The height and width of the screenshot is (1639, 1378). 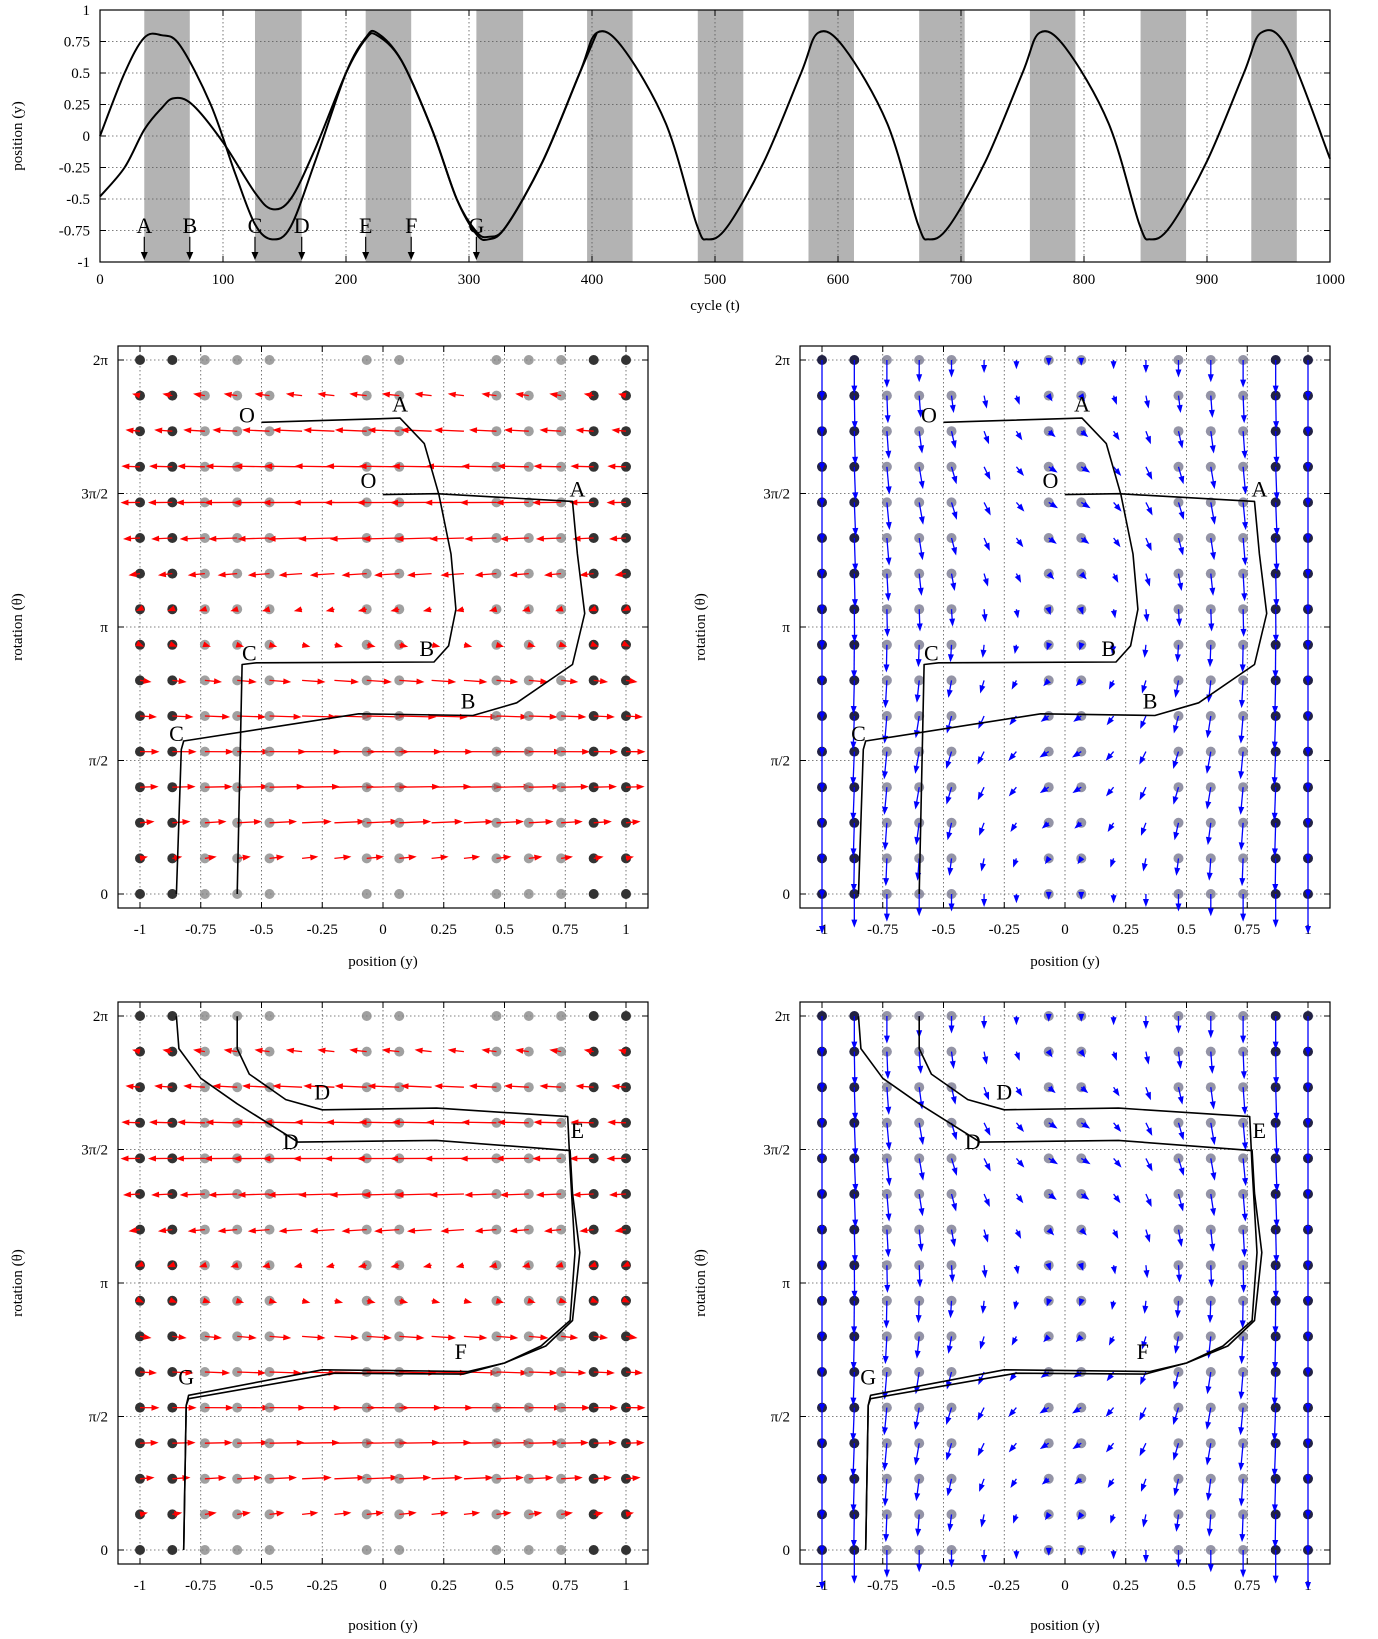 What do you see at coordinates (80, 74) in the screenshot?
I see `y-tick-label: 0.5` at bounding box center [80, 74].